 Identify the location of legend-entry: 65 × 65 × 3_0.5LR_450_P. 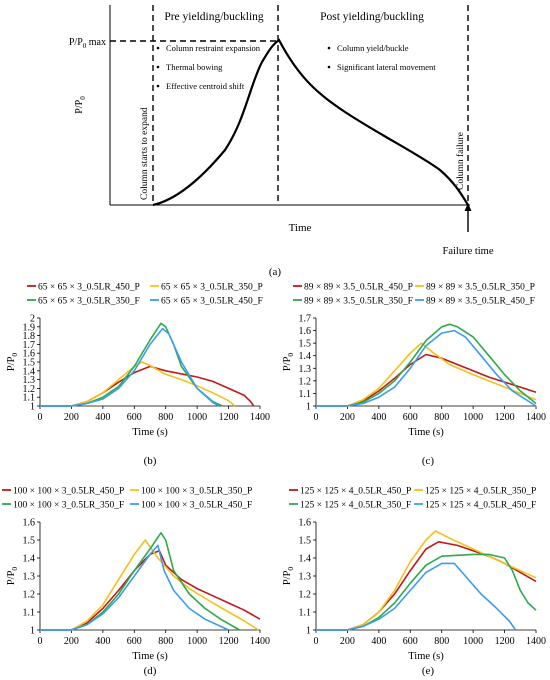
(89, 288).